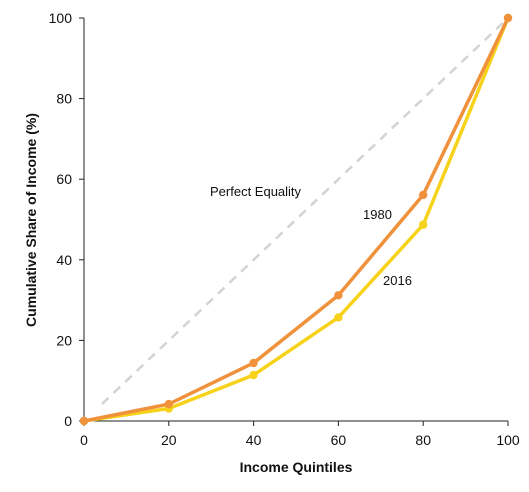 Image resolution: width=529 pixels, height=492 pixels. What do you see at coordinates (169, 440) in the screenshot?
I see `x-tick-label: 20` at bounding box center [169, 440].